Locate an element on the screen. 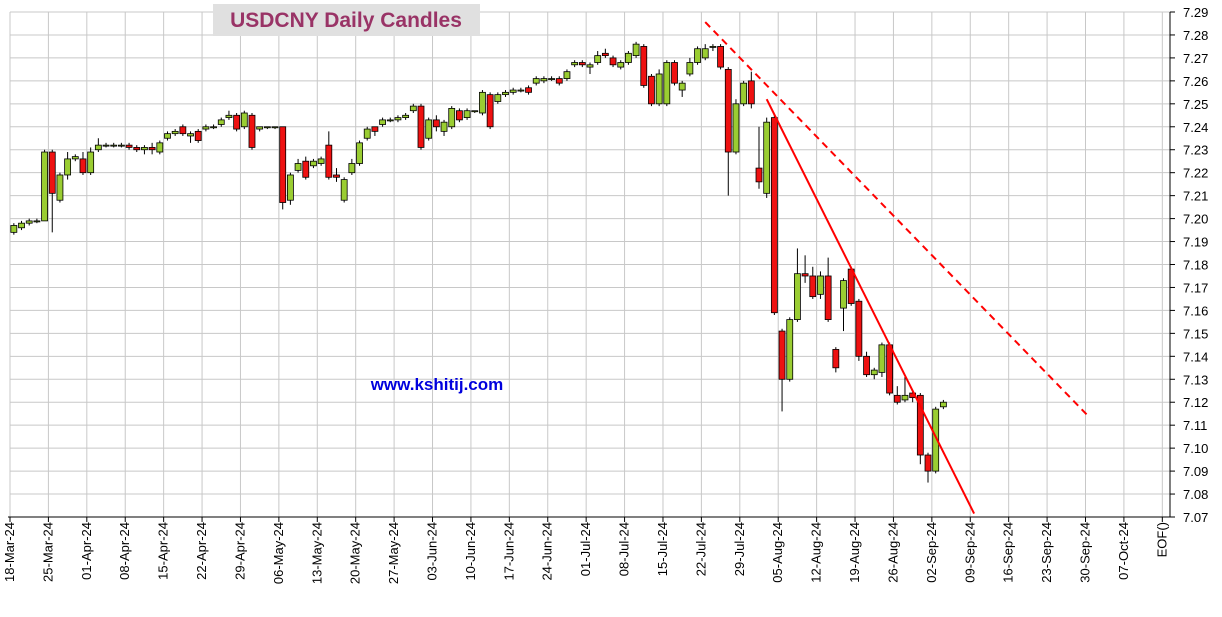 This screenshot has height=617, width=1222. x-tick-label: 26-Aug-24 is located at coordinates (892, 552).